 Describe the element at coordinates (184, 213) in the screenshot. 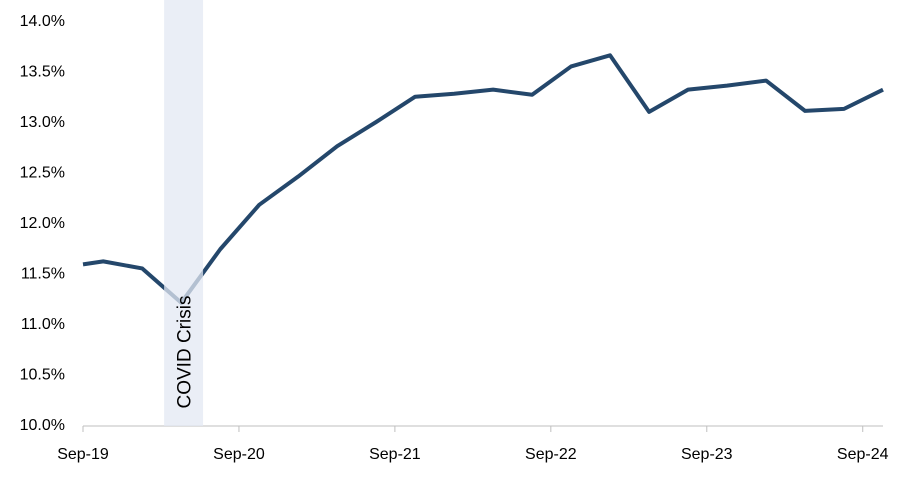

I see `shaded-period` at that location.